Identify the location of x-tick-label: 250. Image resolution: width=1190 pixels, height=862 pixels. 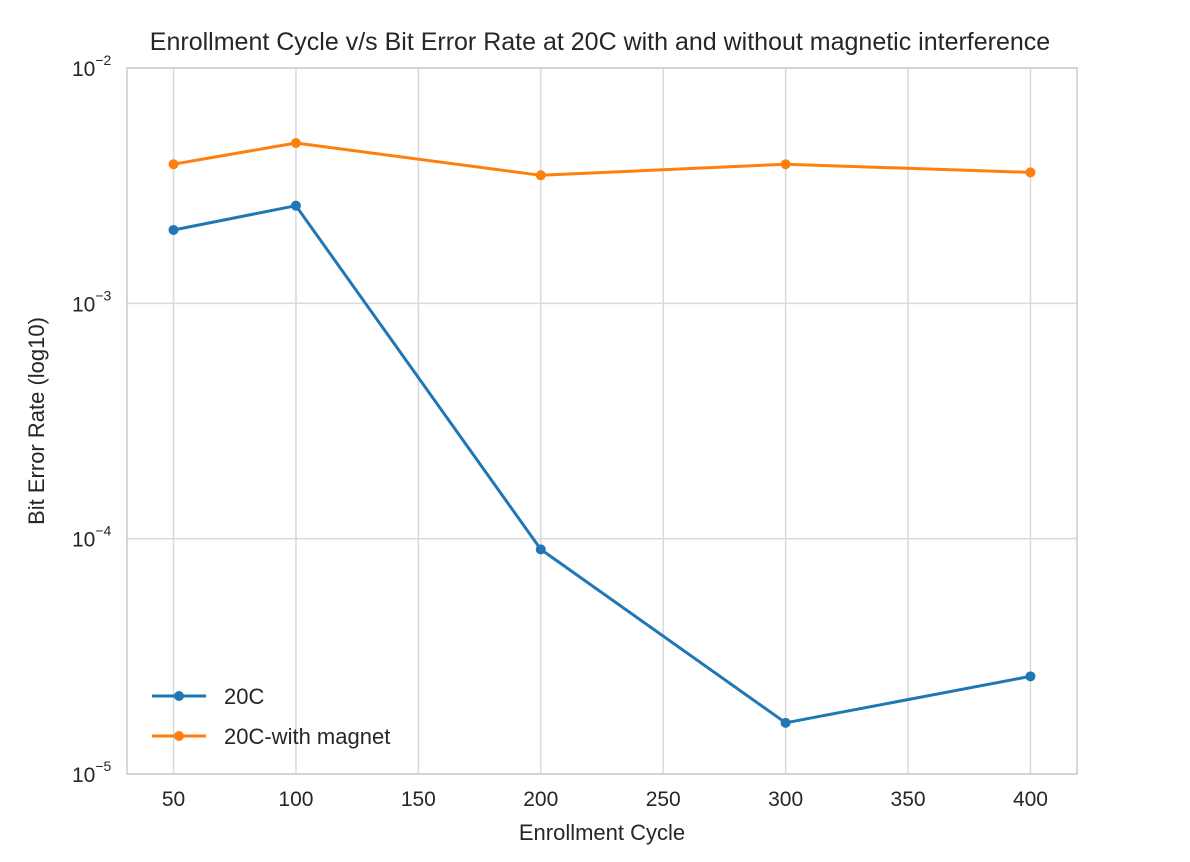
(663, 799).